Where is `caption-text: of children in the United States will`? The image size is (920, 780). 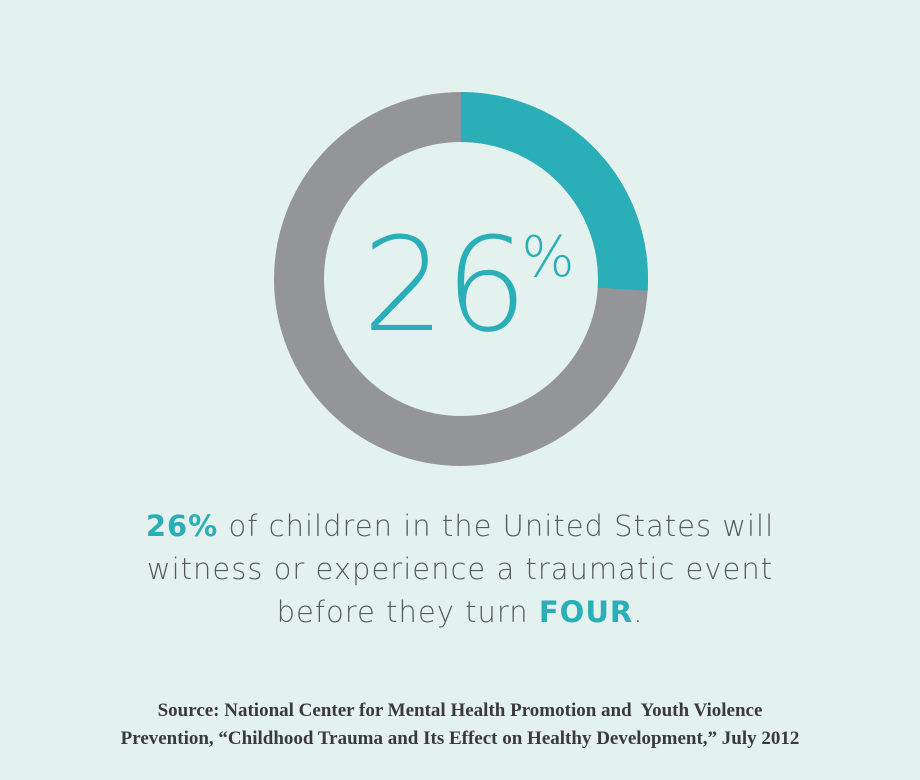 caption-text: of children in the United States will is located at coordinates (496, 526).